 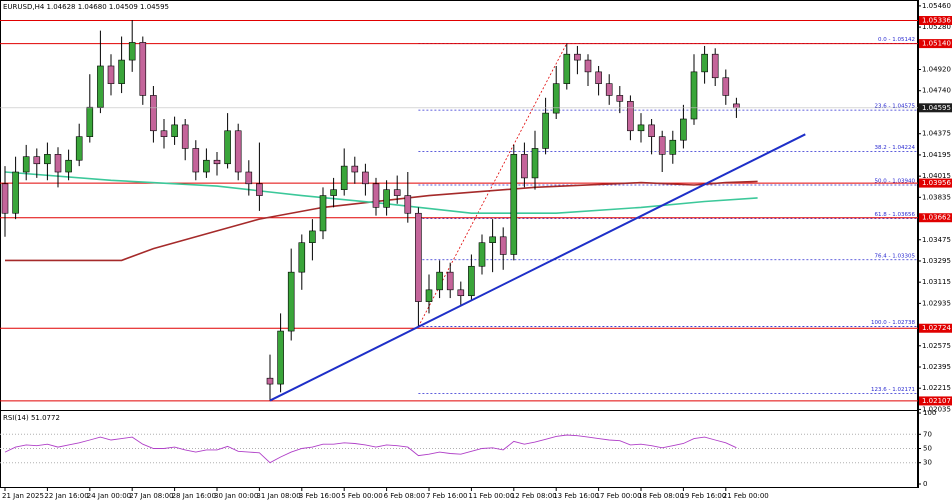 I want to click on x-tick-label: 28 Jan 16:00, so click(x=194, y=496).